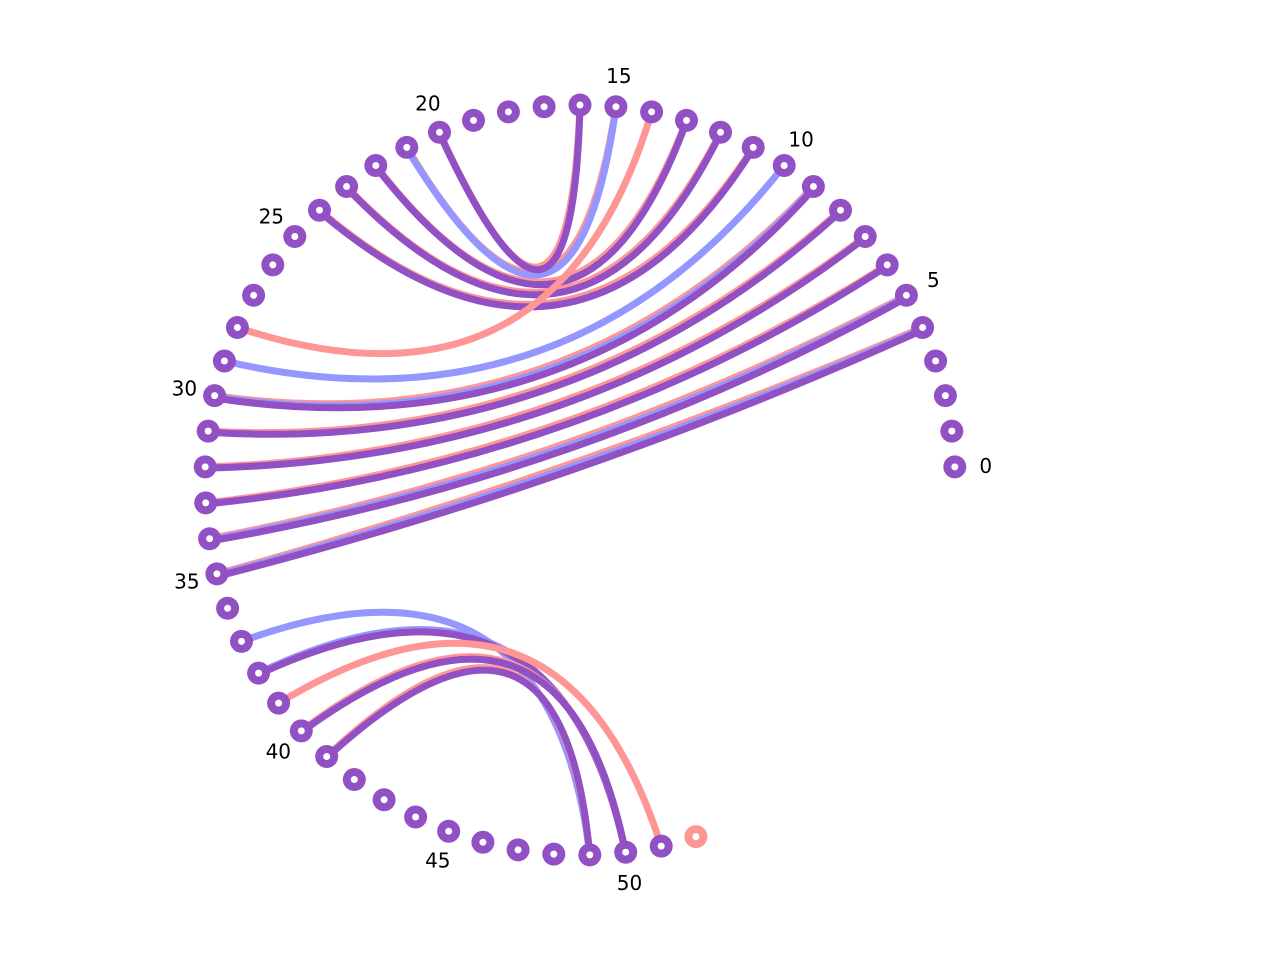  Describe the element at coordinates (186, 582) in the screenshot. I see `node-label-35: 35` at that location.